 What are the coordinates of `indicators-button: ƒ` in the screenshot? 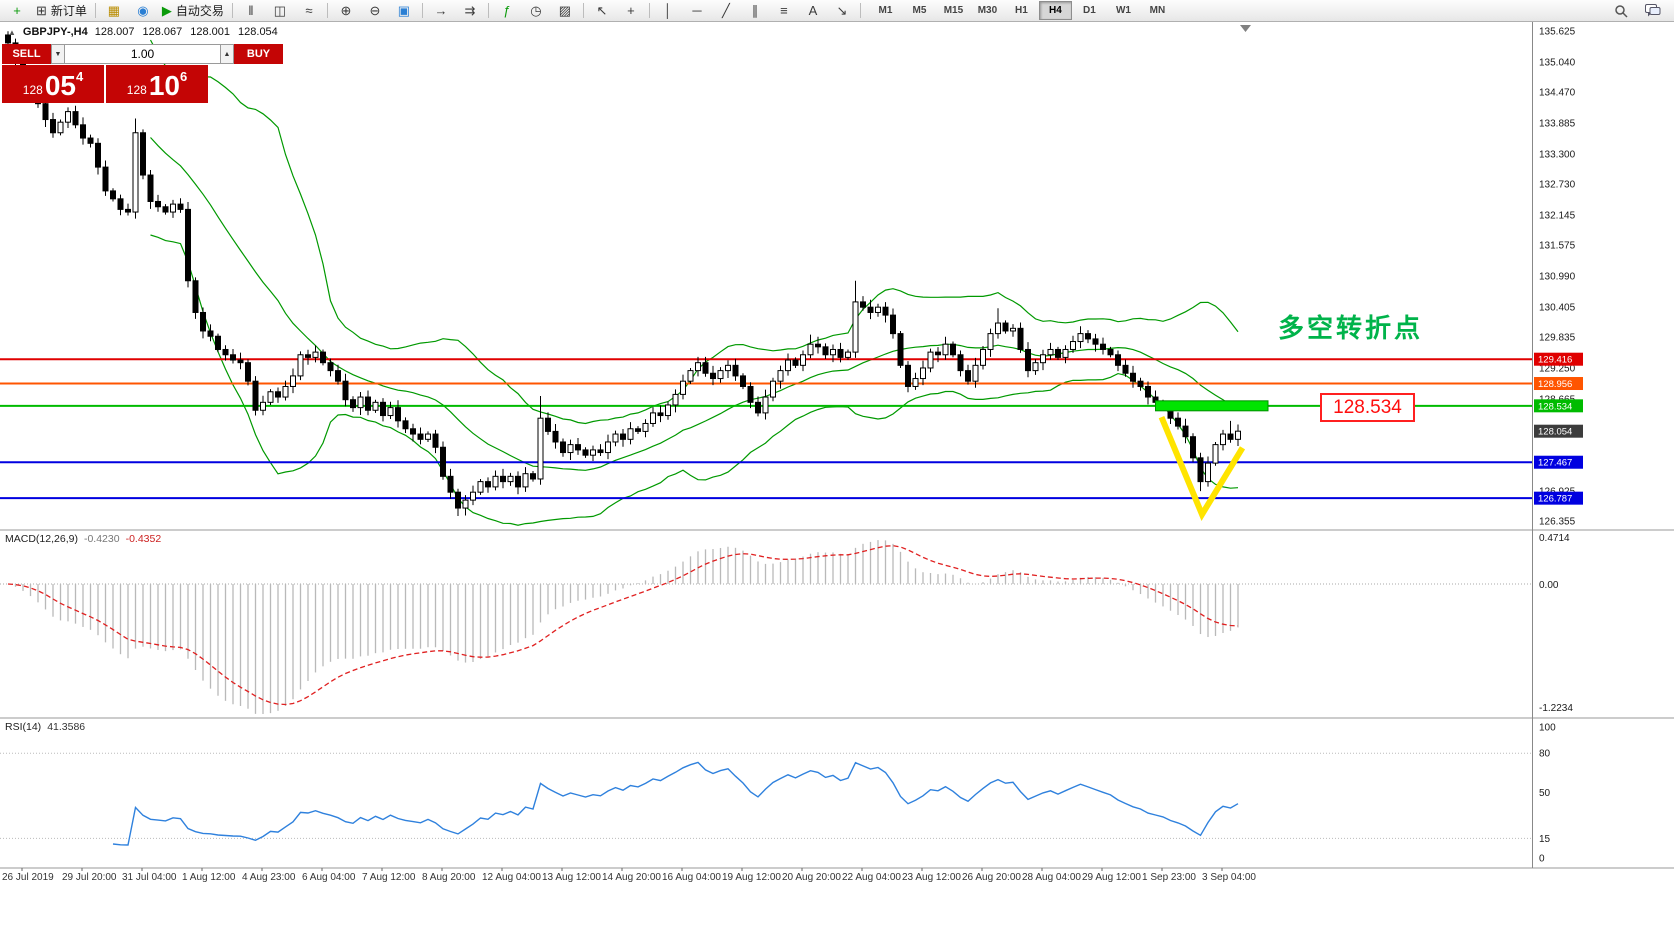 It's located at (507, 11).